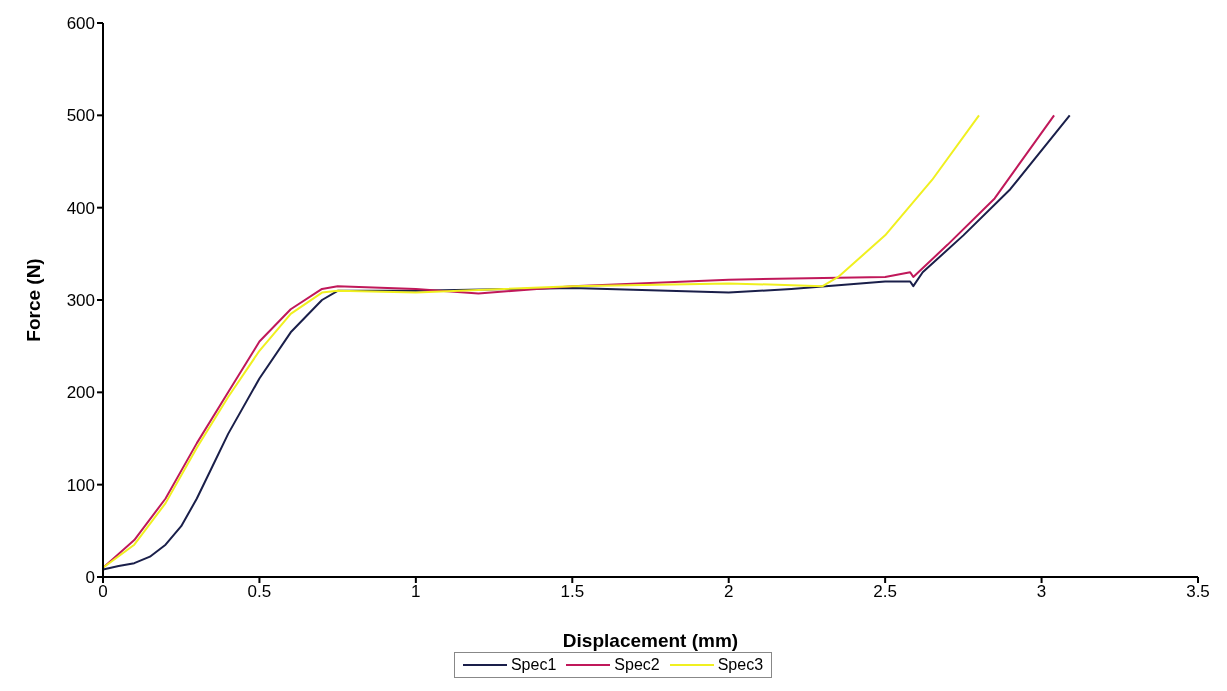 This screenshot has width=1227, height=691. What do you see at coordinates (728, 592) in the screenshot?
I see `x-tick-label: 2` at bounding box center [728, 592].